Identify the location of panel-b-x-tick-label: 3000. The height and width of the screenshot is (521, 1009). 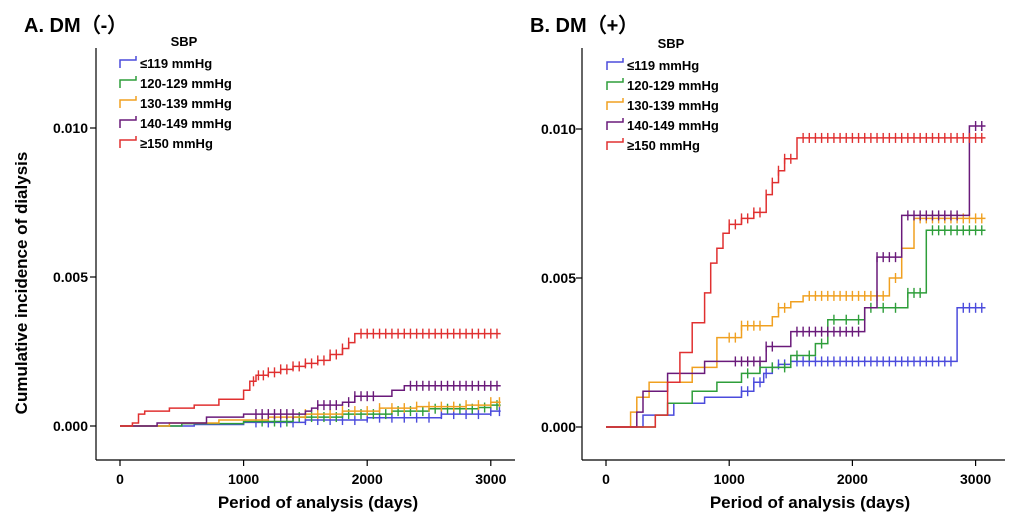
(975, 479).